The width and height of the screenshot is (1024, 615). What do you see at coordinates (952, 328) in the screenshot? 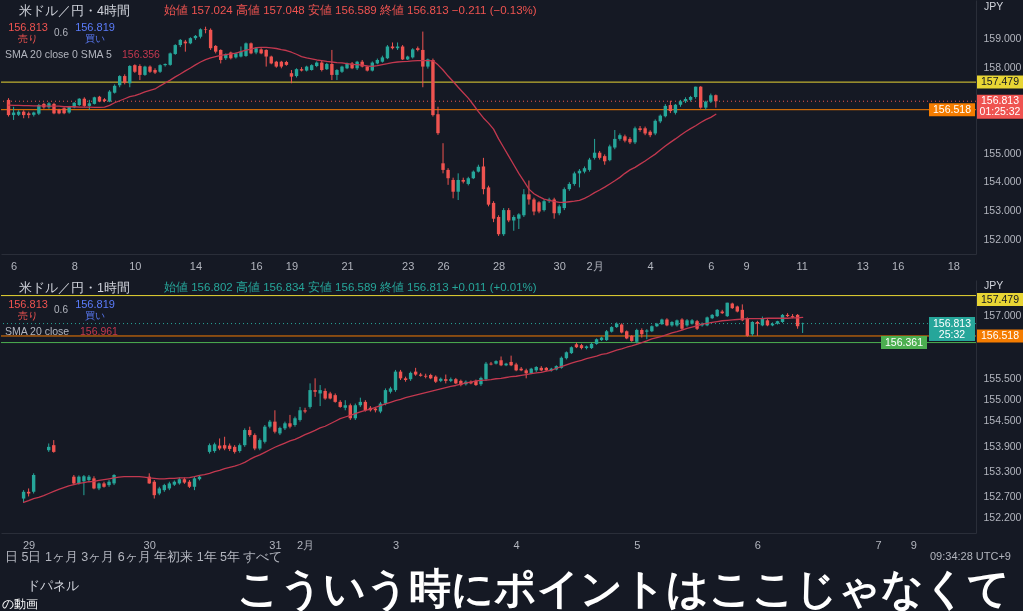
I see `ref-line-label: 156.813 25:32` at bounding box center [952, 328].